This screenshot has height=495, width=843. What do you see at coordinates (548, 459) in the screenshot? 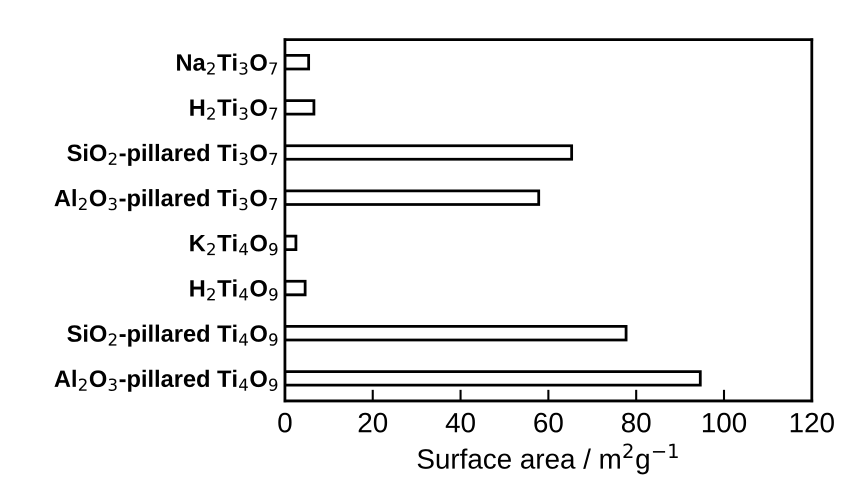
I see `x-axis-title: Surface area / m$^{2}$g$^{−1}$` at bounding box center [548, 459].